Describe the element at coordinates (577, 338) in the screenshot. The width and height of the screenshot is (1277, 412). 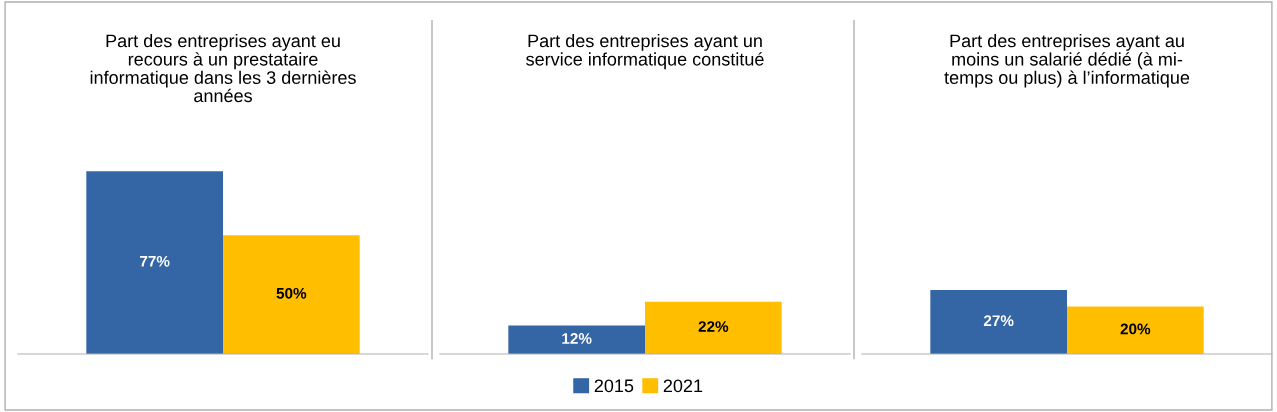
I see `data-label: 12%` at that location.